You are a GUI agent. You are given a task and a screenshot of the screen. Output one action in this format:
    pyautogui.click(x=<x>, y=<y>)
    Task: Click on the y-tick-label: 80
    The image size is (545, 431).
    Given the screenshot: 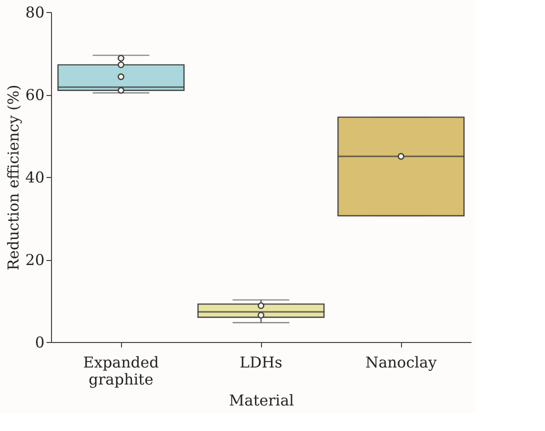 What is the action you would take?
    pyautogui.click(x=34, y=13)
    